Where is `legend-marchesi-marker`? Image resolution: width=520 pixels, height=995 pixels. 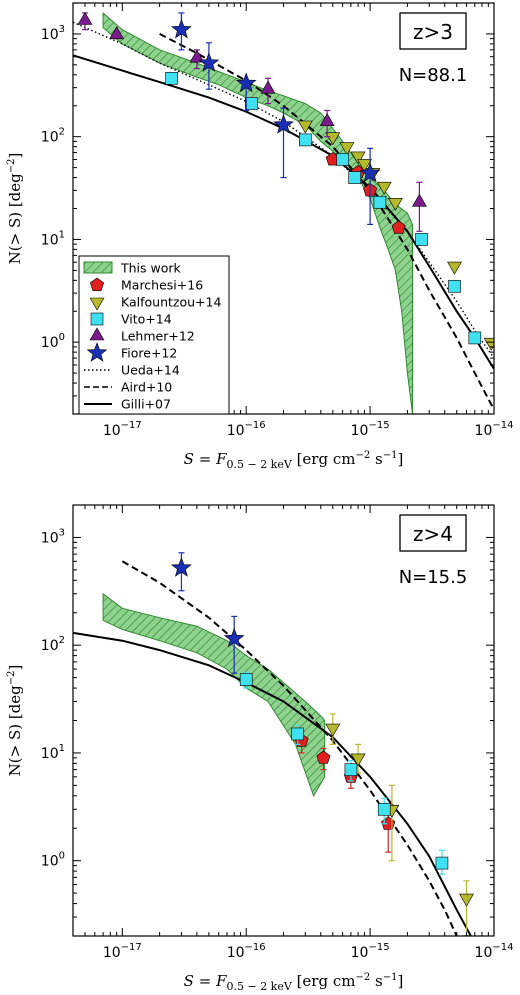
legend-marchesi-marker is located at coordinates (97, 284).